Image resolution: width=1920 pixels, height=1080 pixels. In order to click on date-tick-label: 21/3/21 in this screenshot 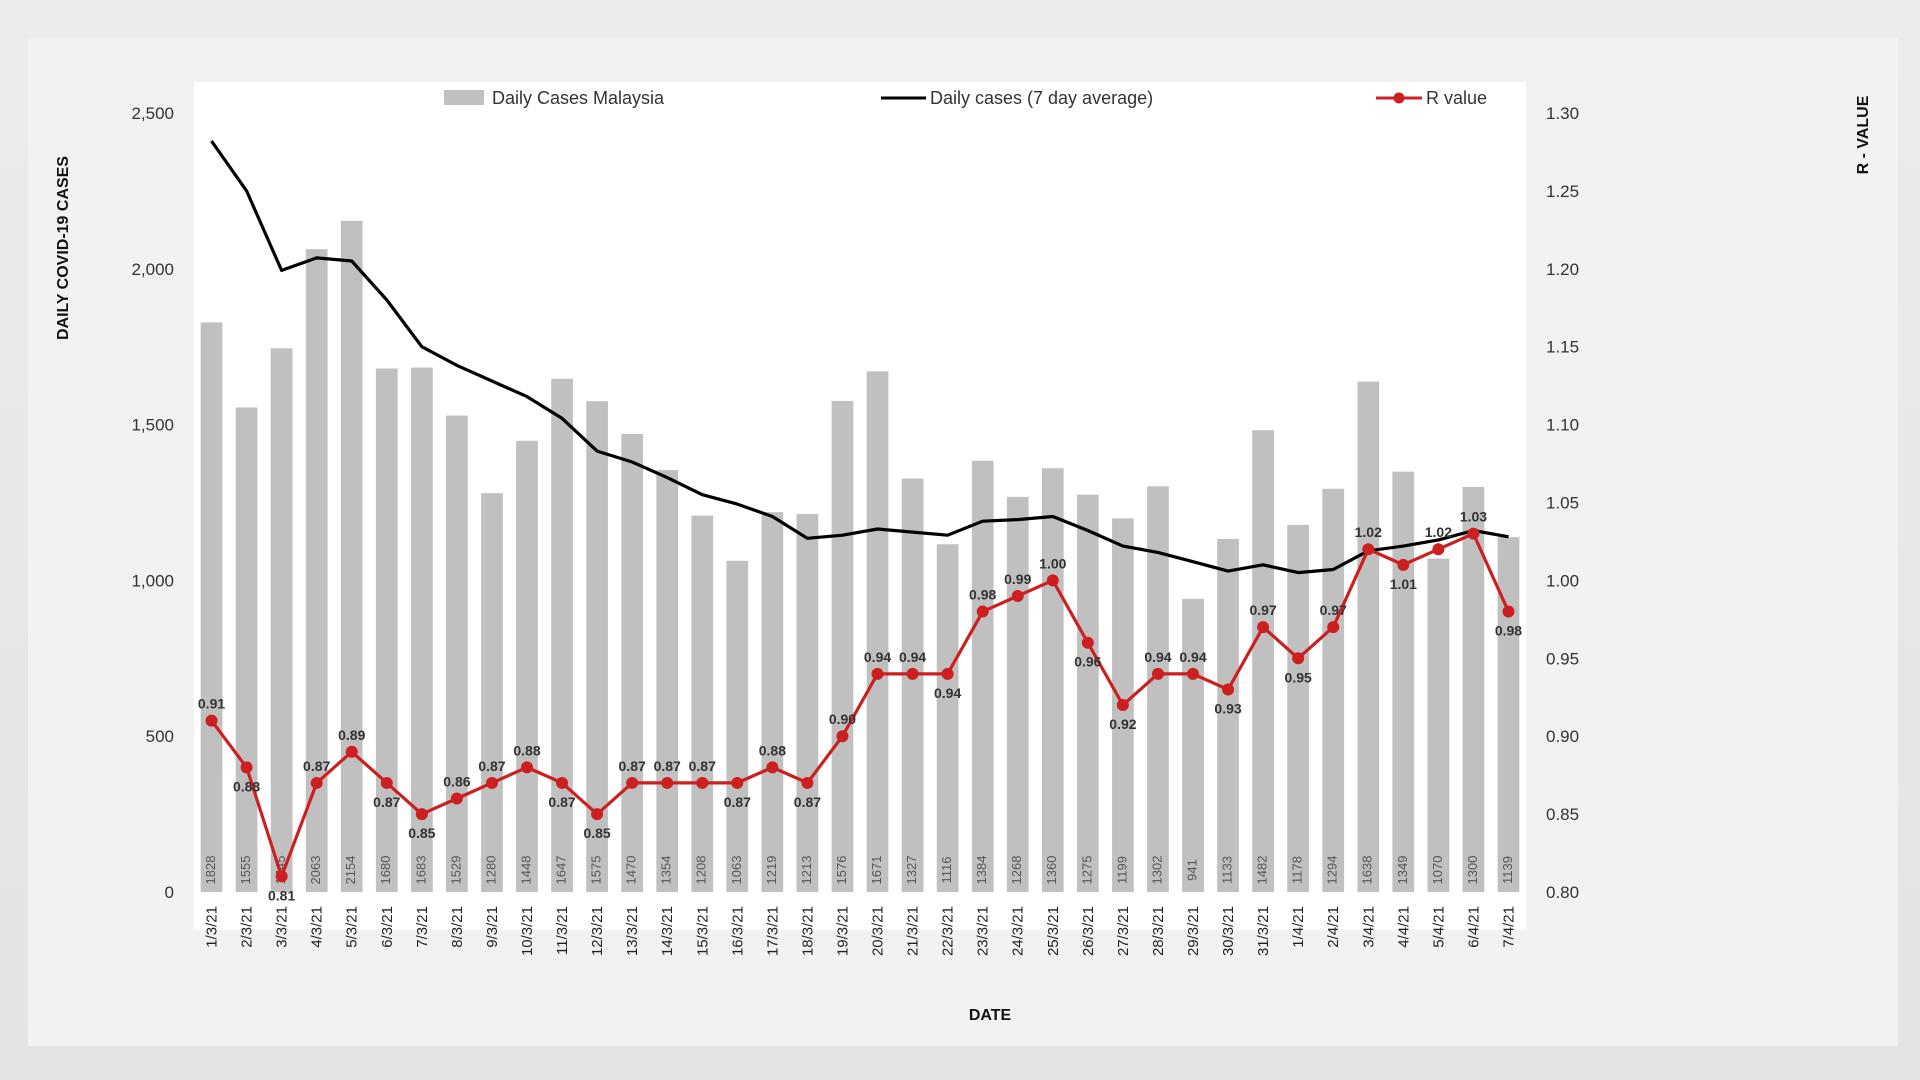, I will do `click(913, 931)`.